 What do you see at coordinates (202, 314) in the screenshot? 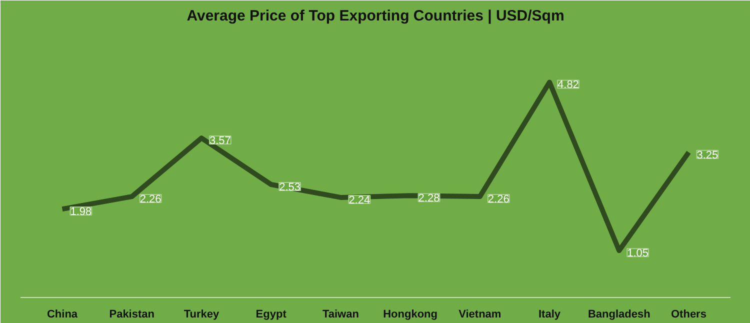
I see `x-tick-label: Turkey` at bounding box center [202, 314].